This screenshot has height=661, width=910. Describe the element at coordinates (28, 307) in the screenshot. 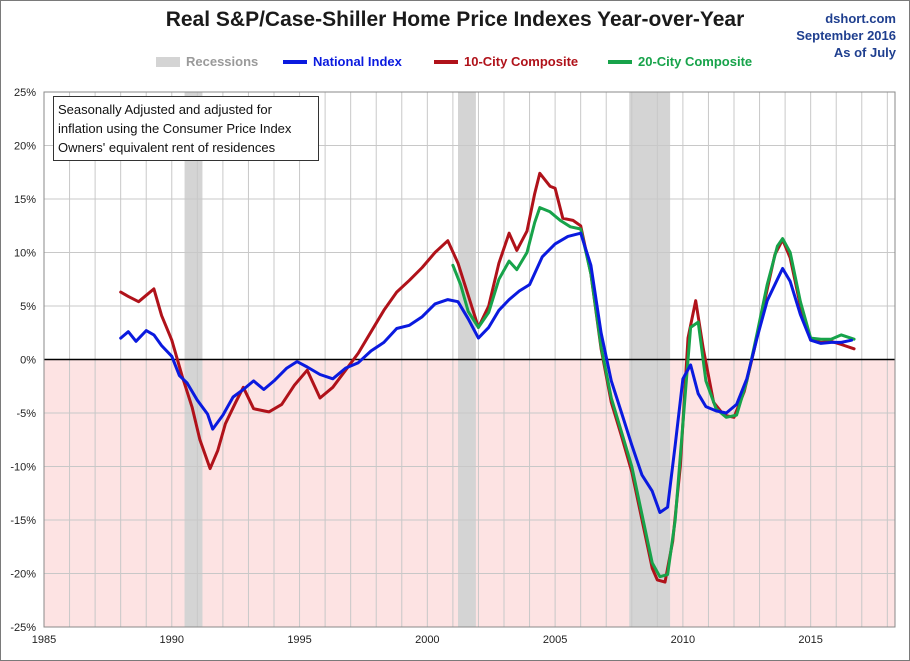

I see `y-tick-label: 5%` at that location.